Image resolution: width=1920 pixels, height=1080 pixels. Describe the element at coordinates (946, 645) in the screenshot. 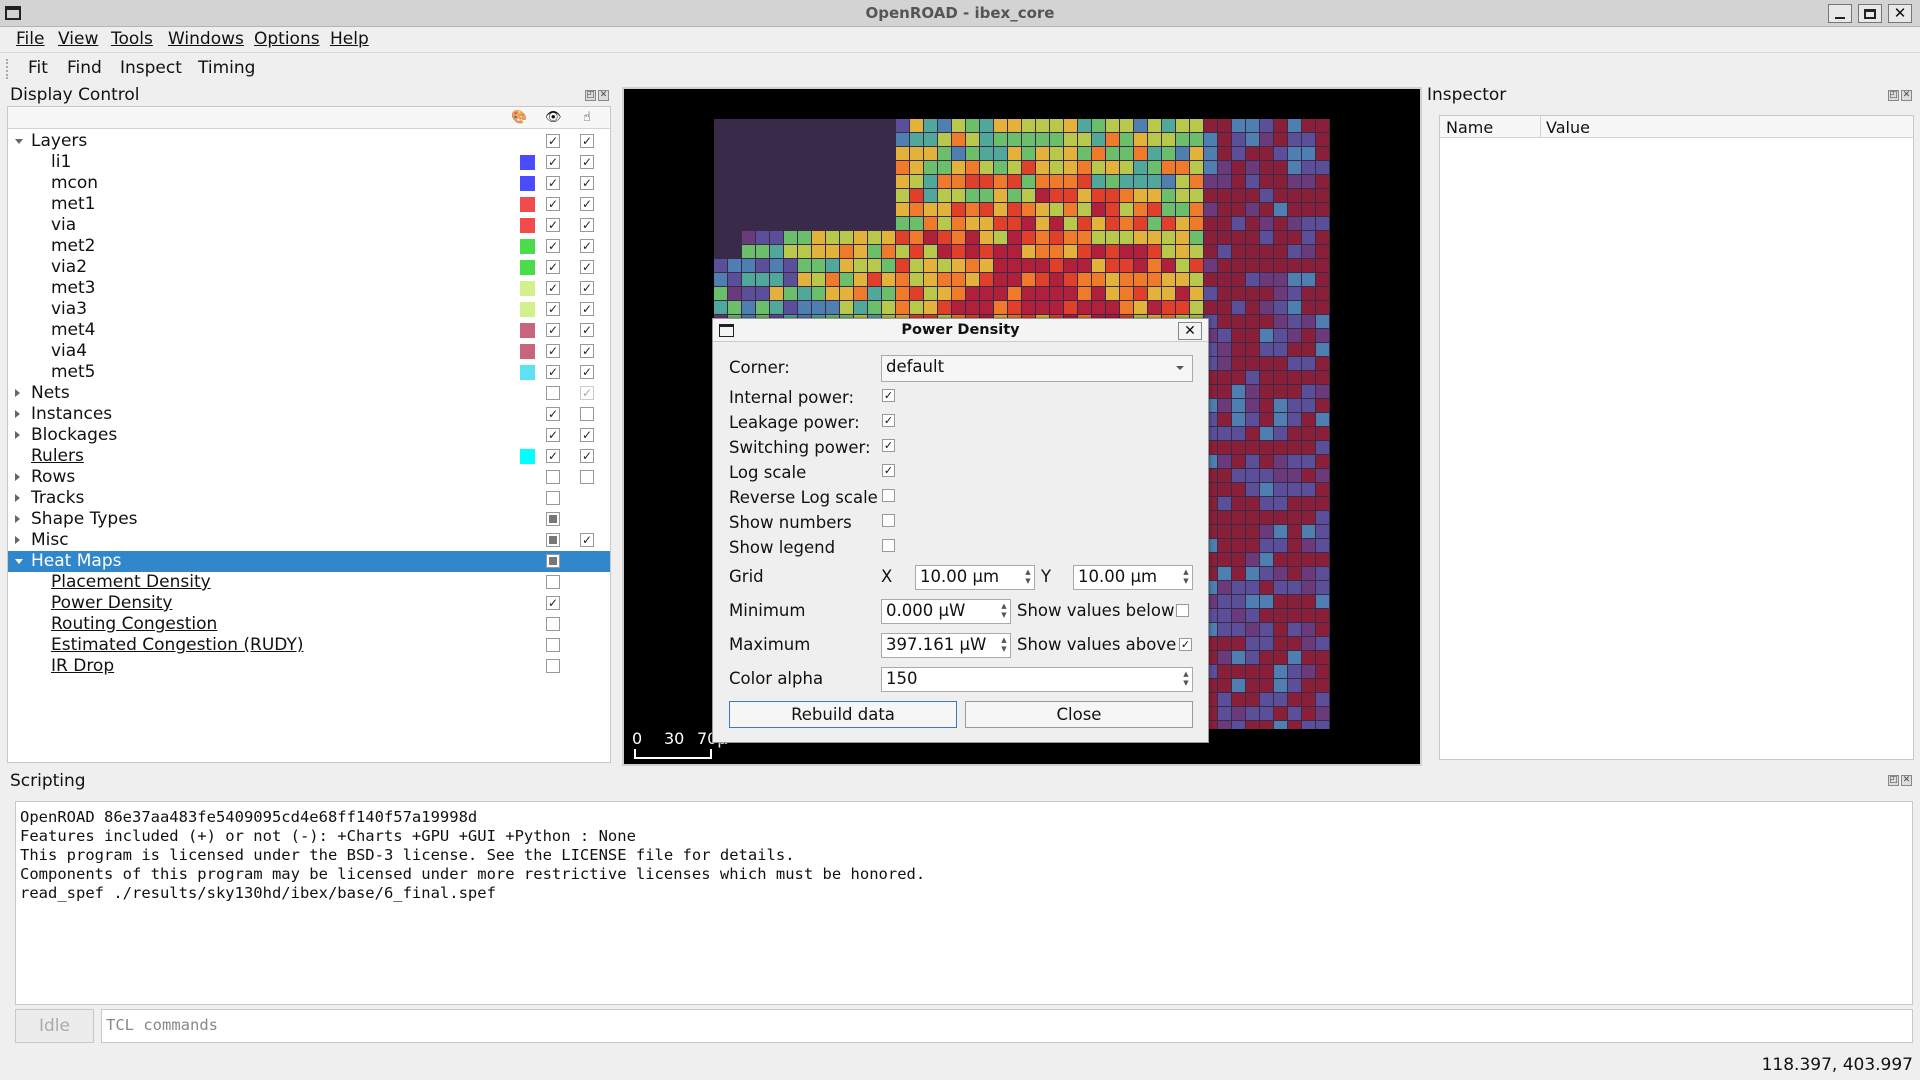

I see `maximum-spinbox: 397.161 µW ▲ ▼` at that location.